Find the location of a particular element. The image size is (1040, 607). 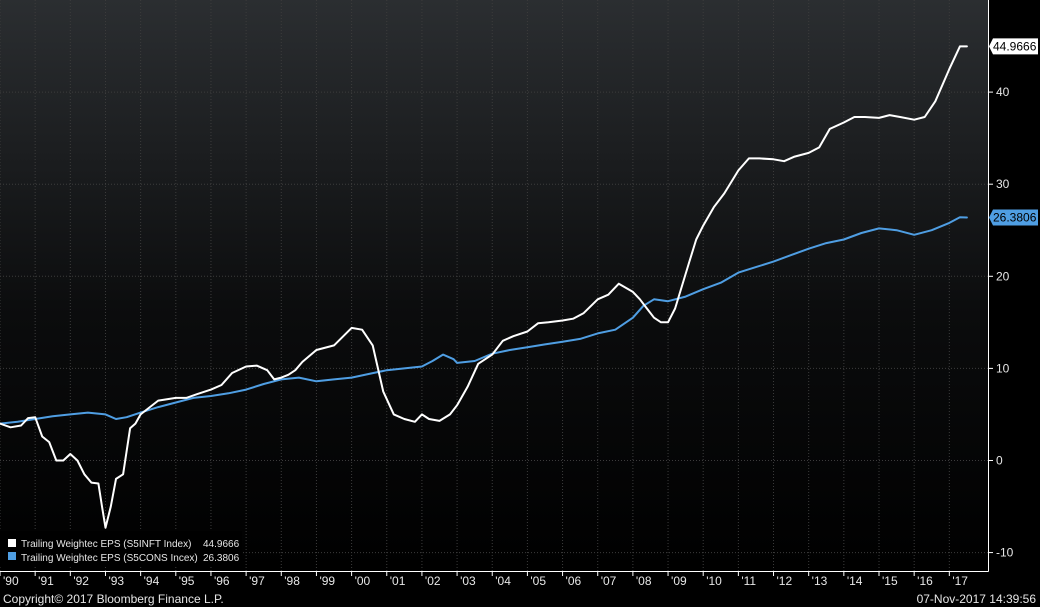

y-tick-label: 30 is located at coordinates (1003, 184).